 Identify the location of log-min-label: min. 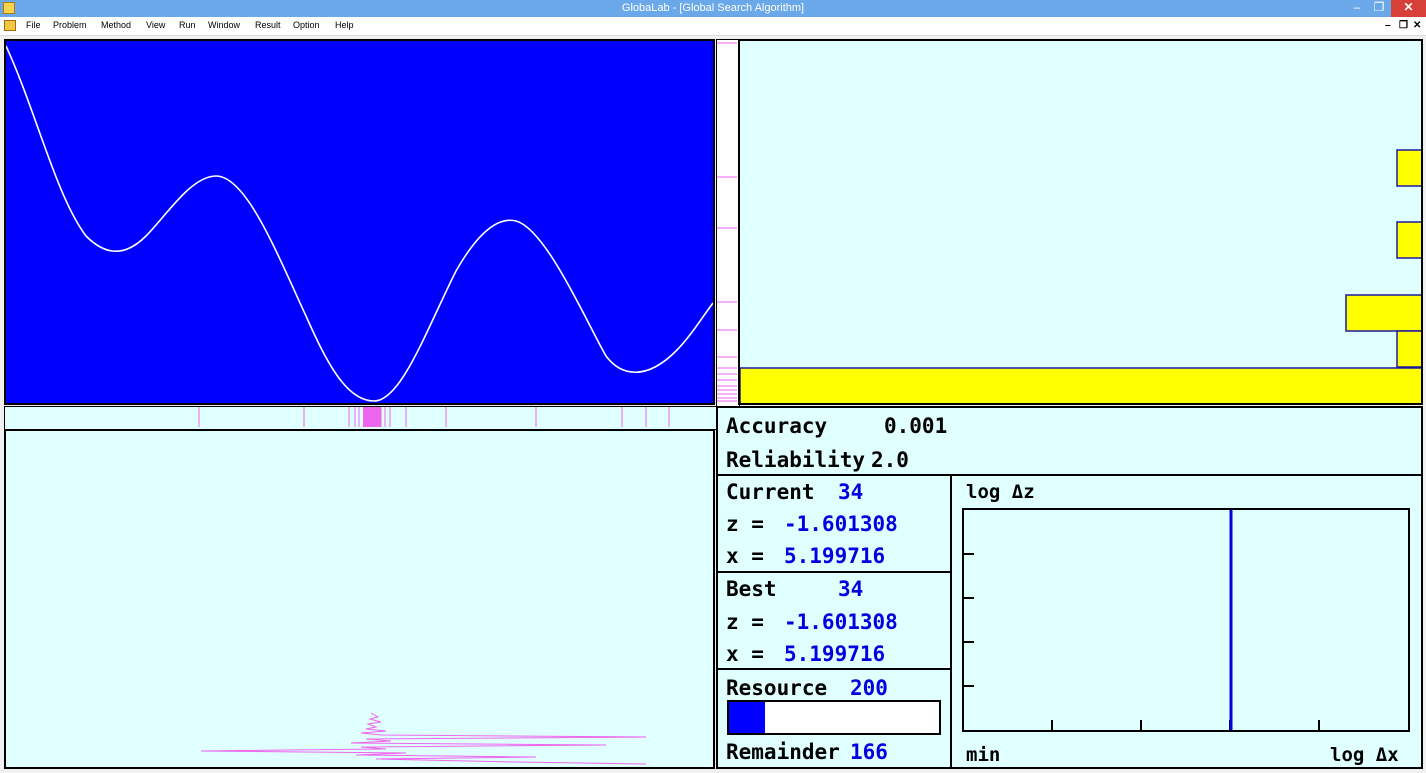
(983, 755).